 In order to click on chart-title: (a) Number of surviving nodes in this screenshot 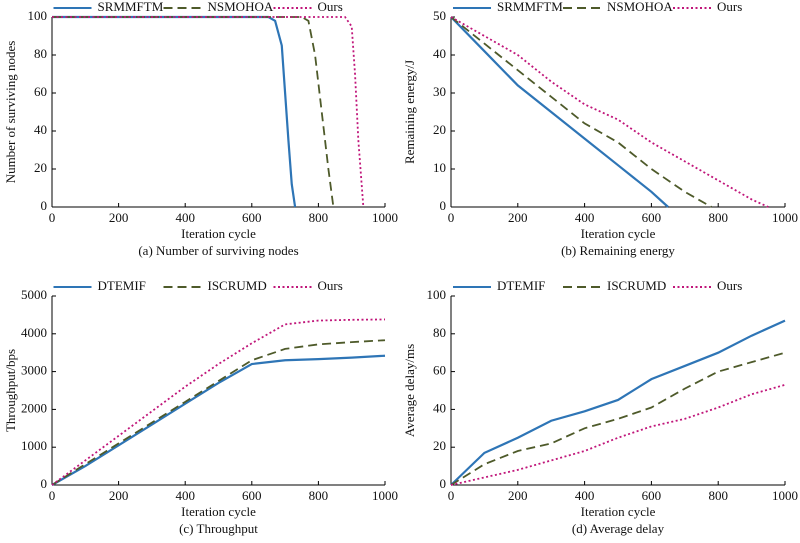, I will do `click(218, 250)`.